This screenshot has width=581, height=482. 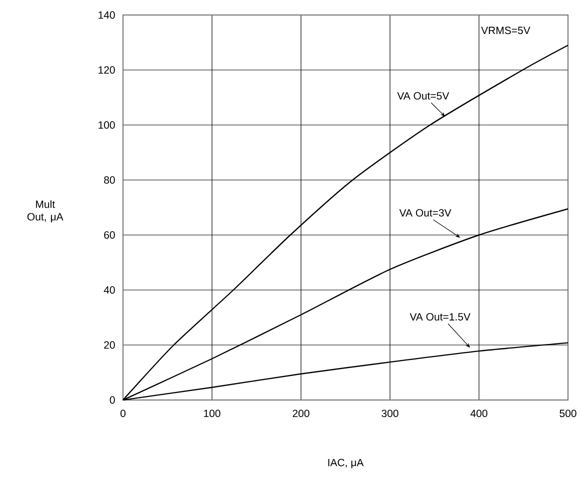 I want to click on y-tick-label: 60, so click(x=109, y=235).